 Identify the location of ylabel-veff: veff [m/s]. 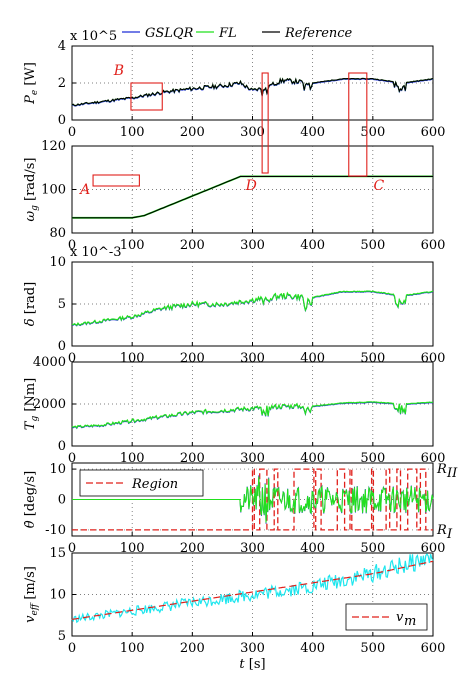
(31, 594).